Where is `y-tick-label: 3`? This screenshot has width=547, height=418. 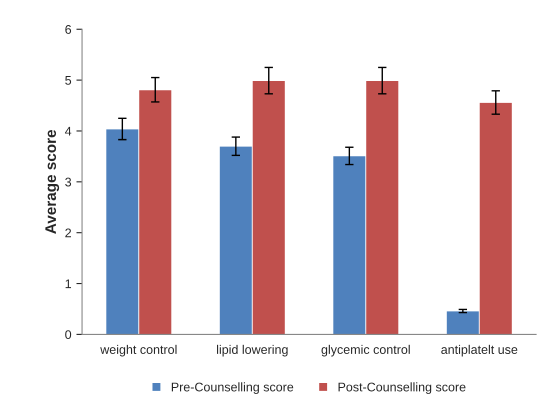 y-tick-label: 3 is located at coordinates (68, 182).